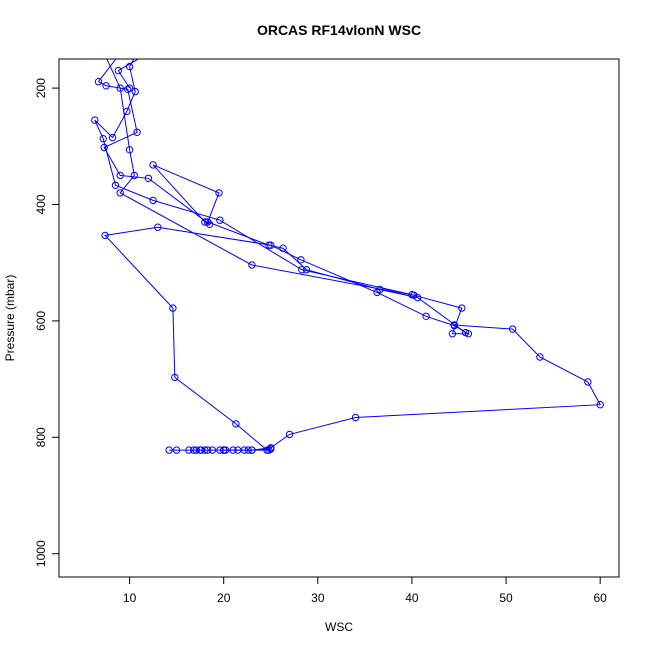 This screenshot has width=650, height=650. Describe the element at coordinates (224, 598) in the screenshot. I see `x-tick-label-20: 20` at that location.